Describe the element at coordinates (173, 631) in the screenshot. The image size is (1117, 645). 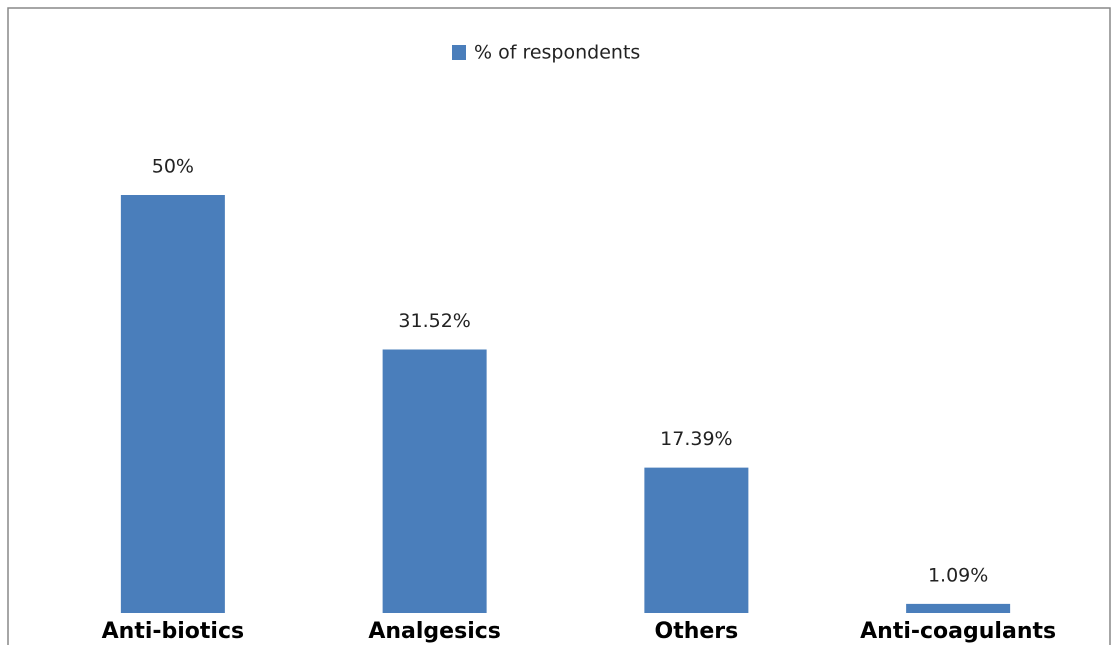
I see `x-tick-label: Anti-biotics` at that location.